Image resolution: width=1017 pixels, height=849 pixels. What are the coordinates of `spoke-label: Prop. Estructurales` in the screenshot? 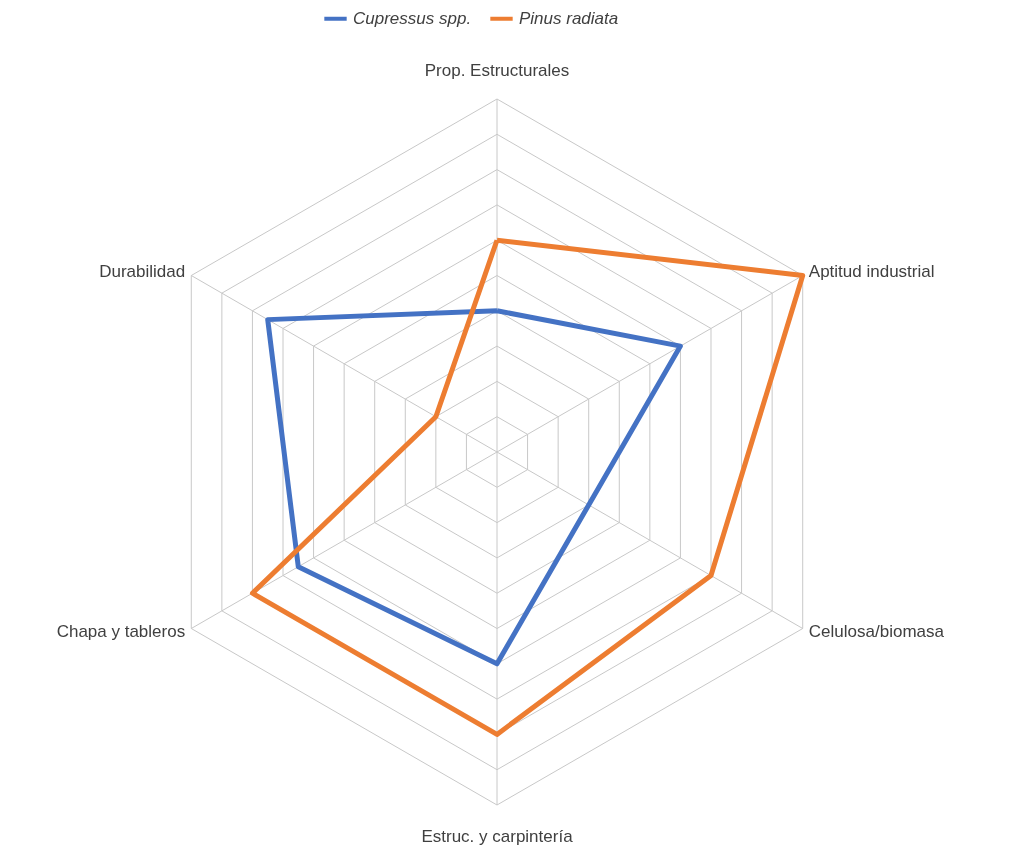 It's located at (497, 70).